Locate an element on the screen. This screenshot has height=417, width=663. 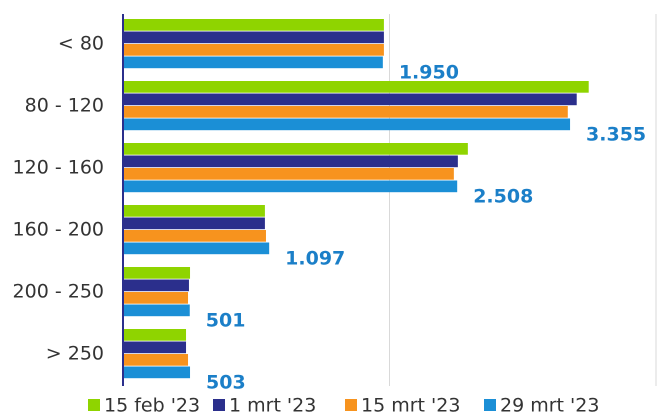
data-label: 501 is located at coordinates (226, 321).